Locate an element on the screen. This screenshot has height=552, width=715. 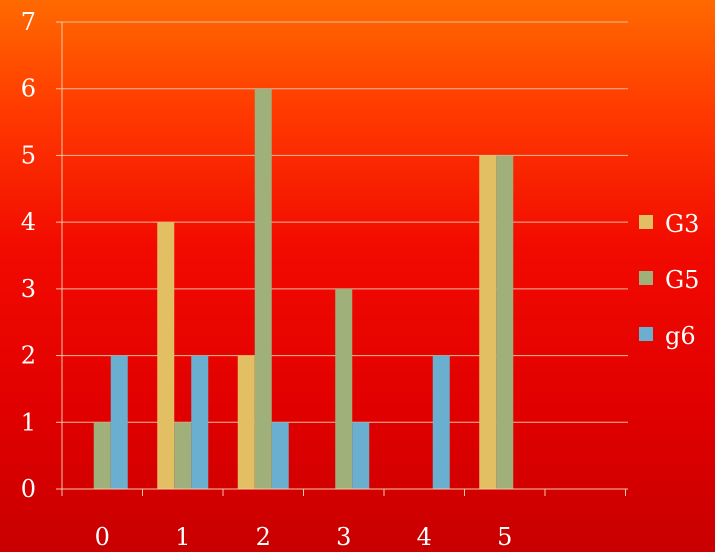
x-tick-label: 4 is located at coordinates (424, 537).